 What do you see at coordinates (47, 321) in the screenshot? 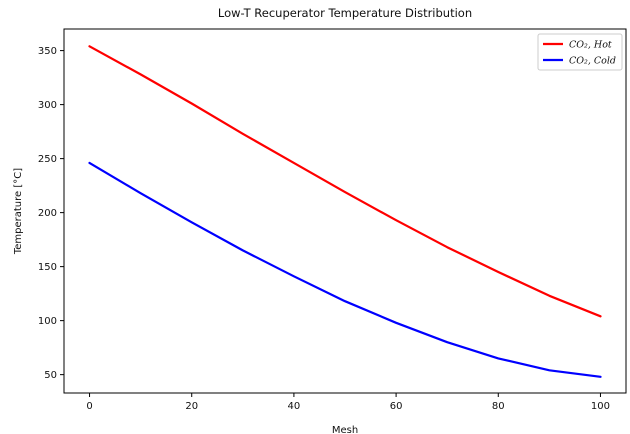
I see `y-tick-label: 100` at bounding box center [47, 321].